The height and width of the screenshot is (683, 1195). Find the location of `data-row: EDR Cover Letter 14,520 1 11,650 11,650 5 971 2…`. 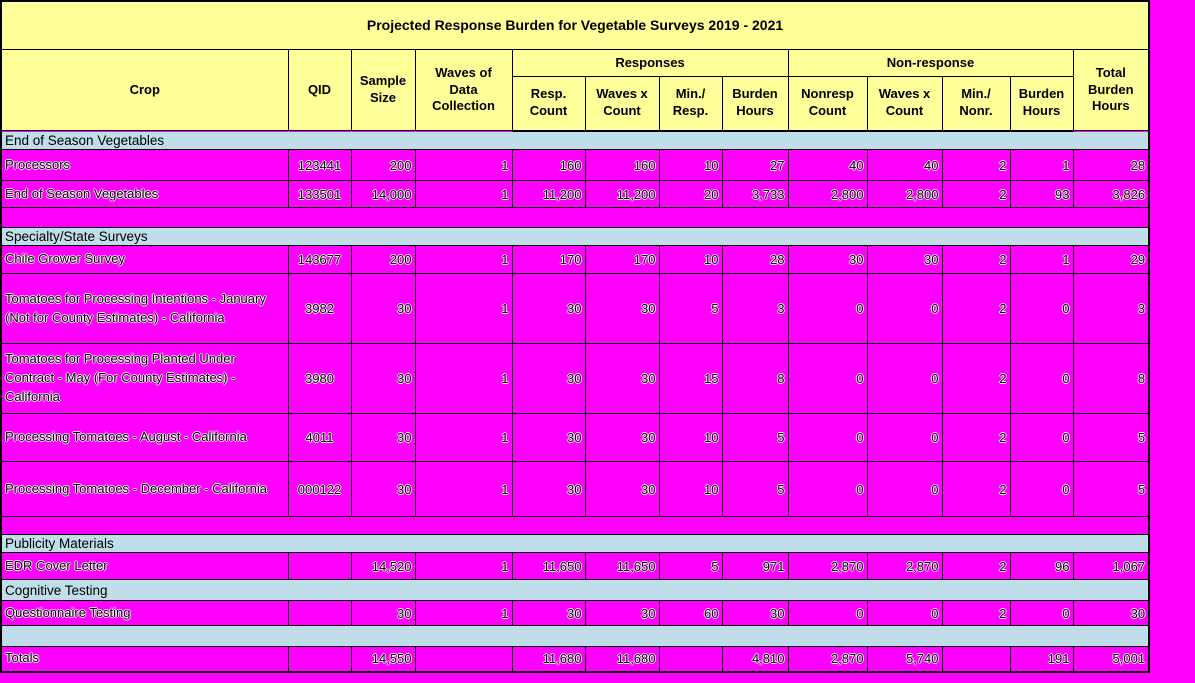

data-row: EDR Cover Letter 14,520 1 11,650 11,650 5 971 2… is located at coordinates (575, 566).